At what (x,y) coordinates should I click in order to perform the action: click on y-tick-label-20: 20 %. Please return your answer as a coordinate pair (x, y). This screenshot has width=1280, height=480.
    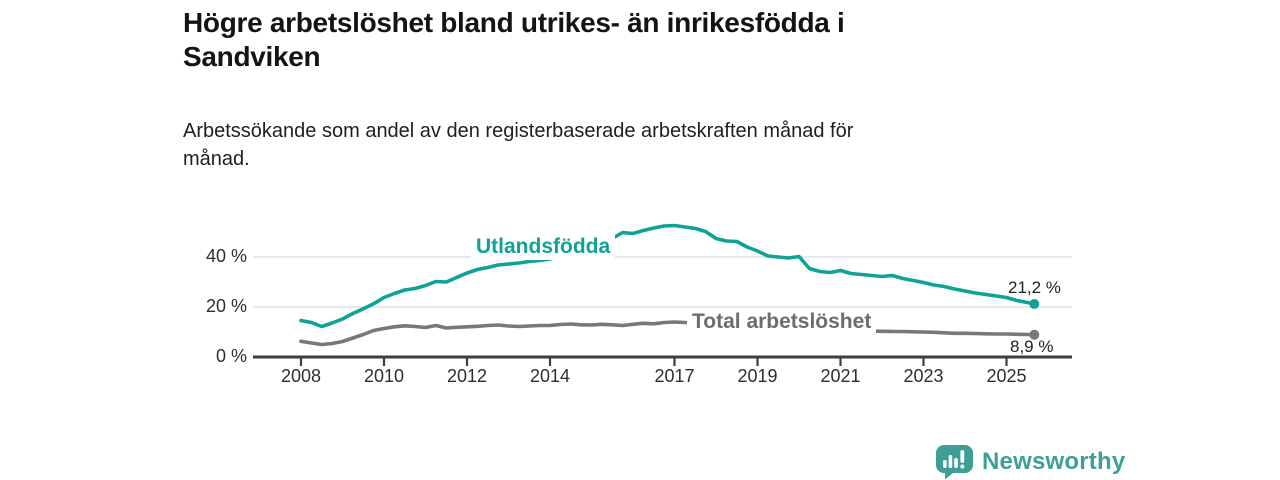
    Looking at the image, I should click on (226, 306).